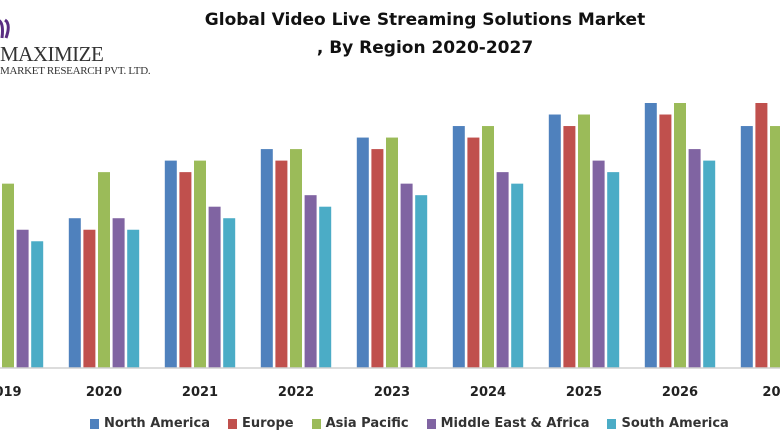  Describe the element at coordinates (613, 270) in the screenshot. I see `bar-south-america-2025` at that location.